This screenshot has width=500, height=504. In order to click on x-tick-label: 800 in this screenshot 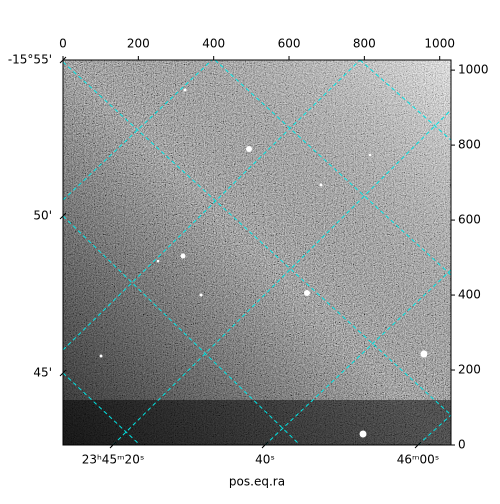, I will do `click(364, 44)`.